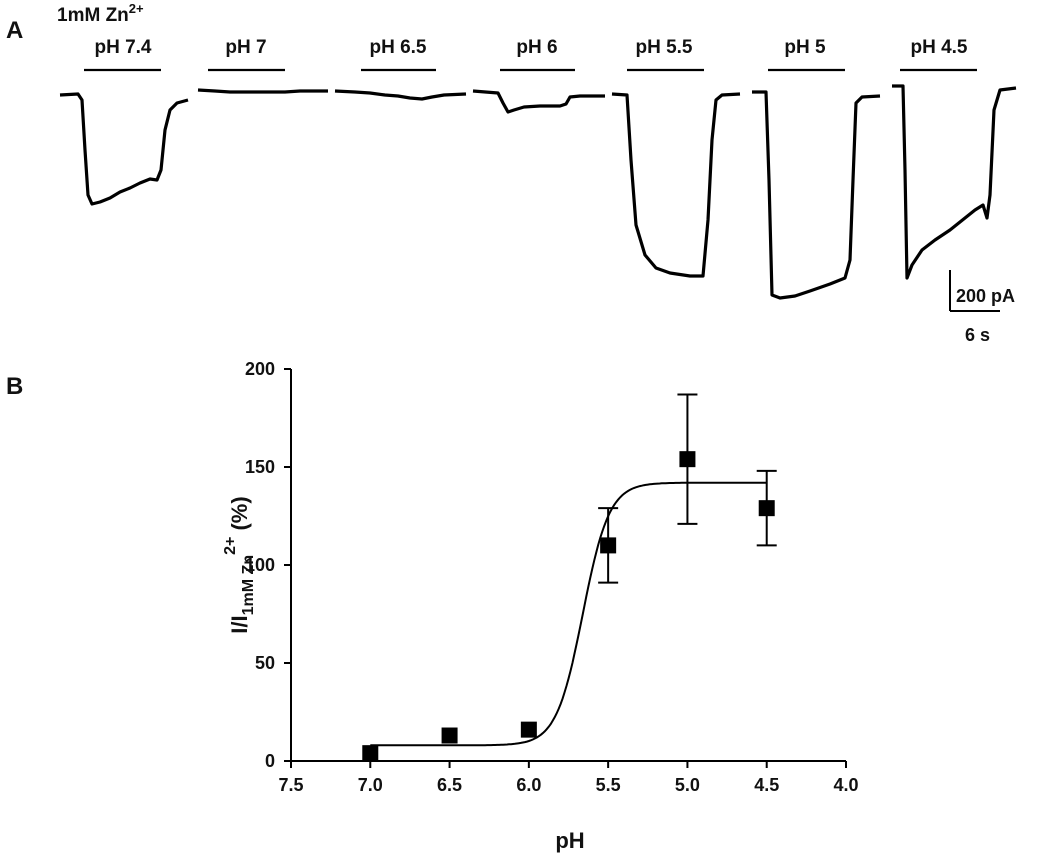 The width and height of the screenshot is (1050, 863). What do you see at coordinates (290, 785) in the screenshot?
I see `x-tick-label: 7.5` at bounding box center [290, 785].